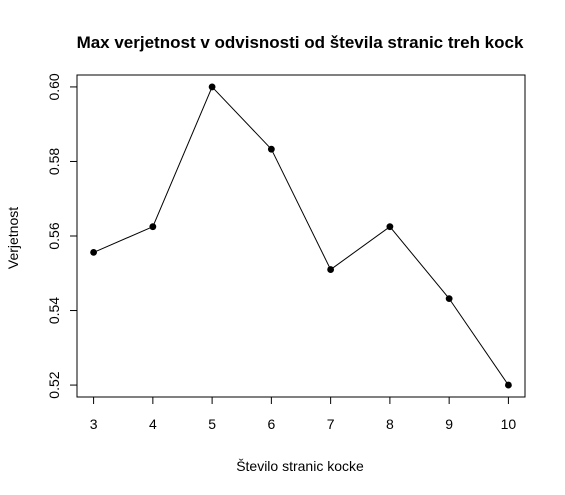 This screenshot has height=495, width=565. I want to click on x-tick-label: 5, so click(212, 424).